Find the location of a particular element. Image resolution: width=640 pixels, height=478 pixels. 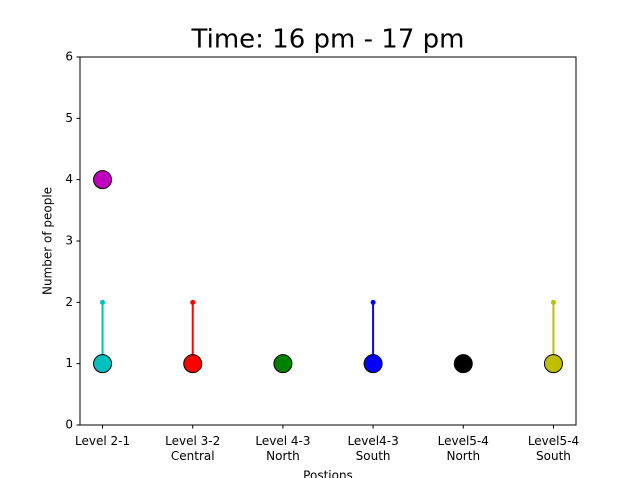

x-tick-label-line: Level 4-3 is located at coordinates (282, 441).